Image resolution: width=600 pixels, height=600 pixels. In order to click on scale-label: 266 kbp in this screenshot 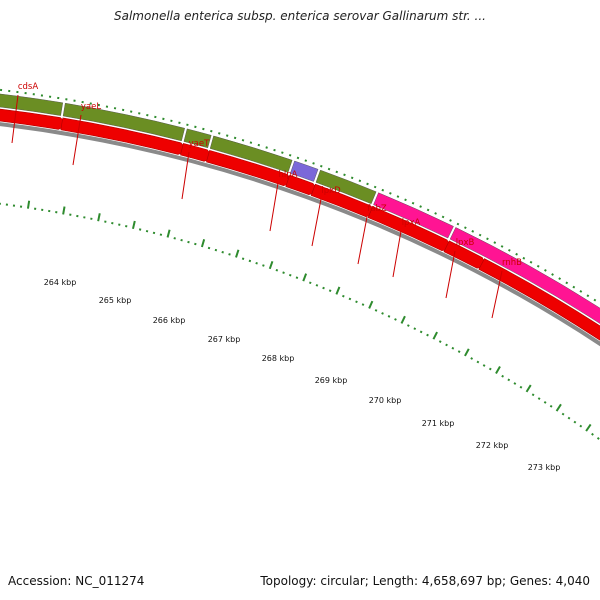, I will do `click(169, 320)`.